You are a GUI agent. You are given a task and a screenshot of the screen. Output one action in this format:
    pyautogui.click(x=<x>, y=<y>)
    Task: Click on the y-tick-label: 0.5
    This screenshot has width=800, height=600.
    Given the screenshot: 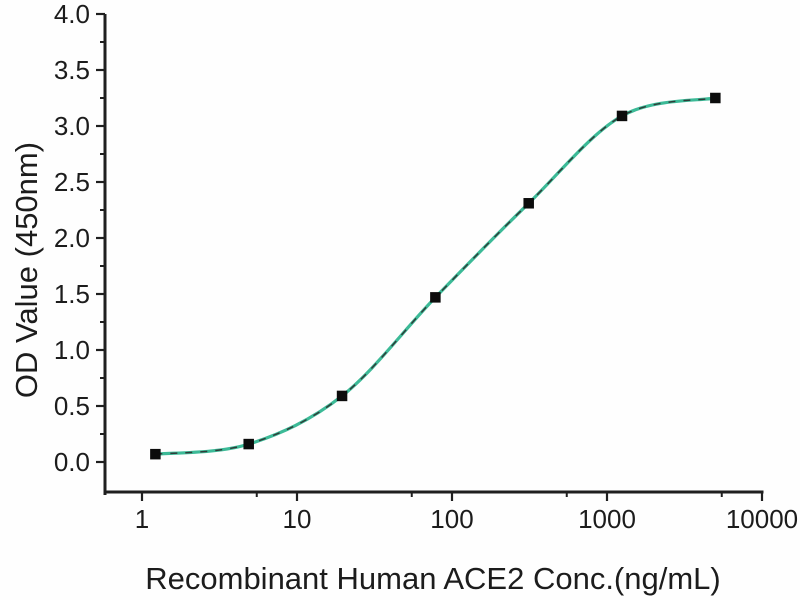 What is the action you would take?
    pyautogui.click(x=72, y=406)
    